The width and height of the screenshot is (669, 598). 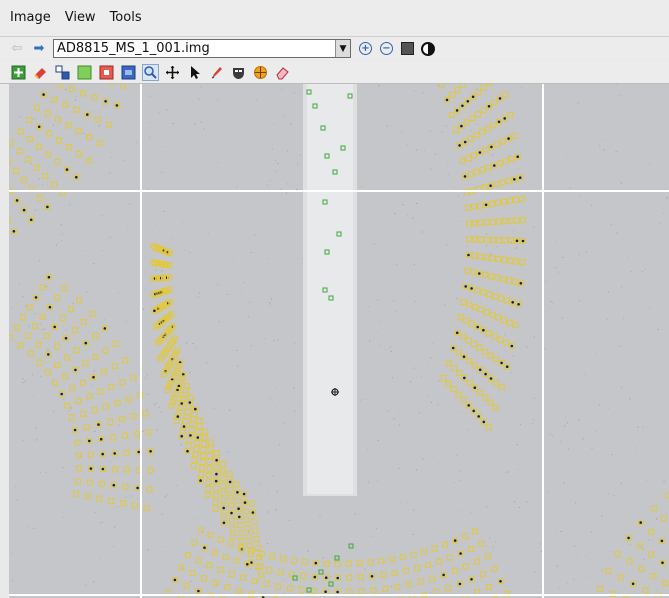 I want to click on add-spot-icon, so click(x=18, y=72).